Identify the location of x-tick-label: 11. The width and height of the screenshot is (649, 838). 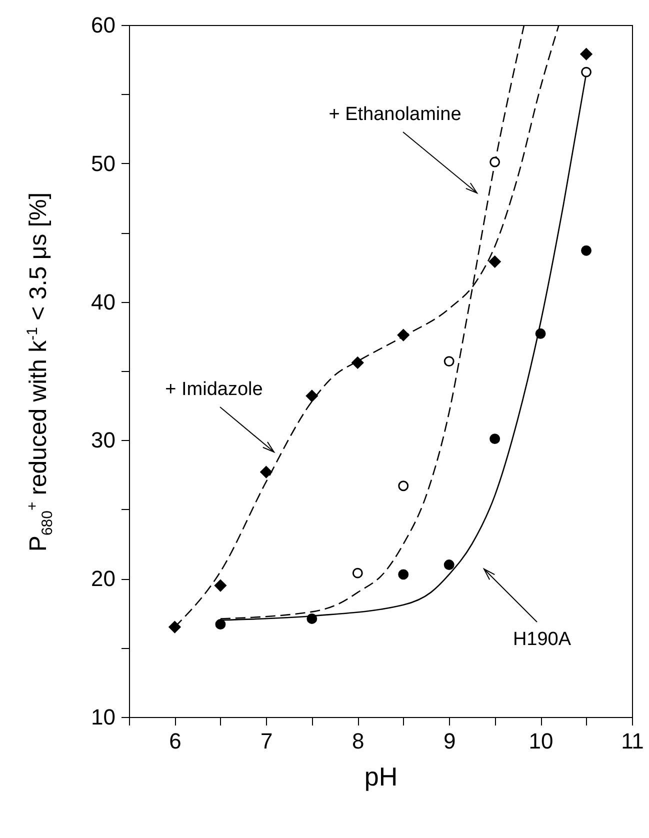
(632, 741).